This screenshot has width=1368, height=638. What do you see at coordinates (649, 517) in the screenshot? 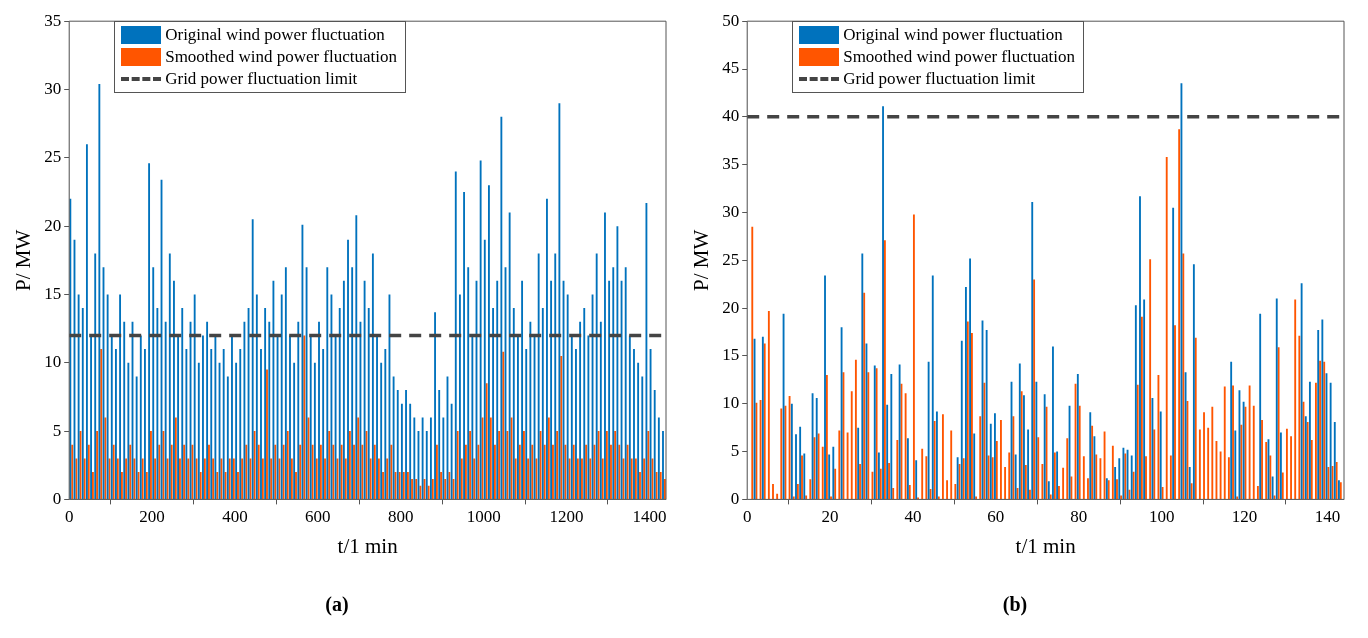
I see `x-tick-label: 1400` at bounding box center [649, 517].